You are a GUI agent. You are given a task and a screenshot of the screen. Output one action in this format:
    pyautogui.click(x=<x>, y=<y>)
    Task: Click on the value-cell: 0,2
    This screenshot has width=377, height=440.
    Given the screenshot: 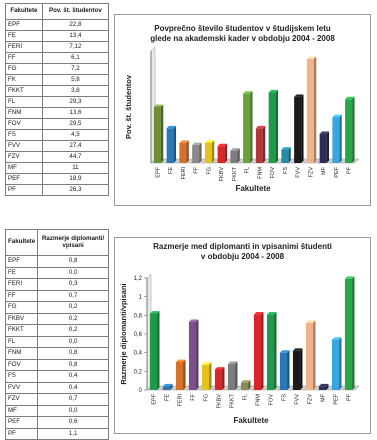 What is the action you would take?
    pyautogui.click(x=73, y=318)
    